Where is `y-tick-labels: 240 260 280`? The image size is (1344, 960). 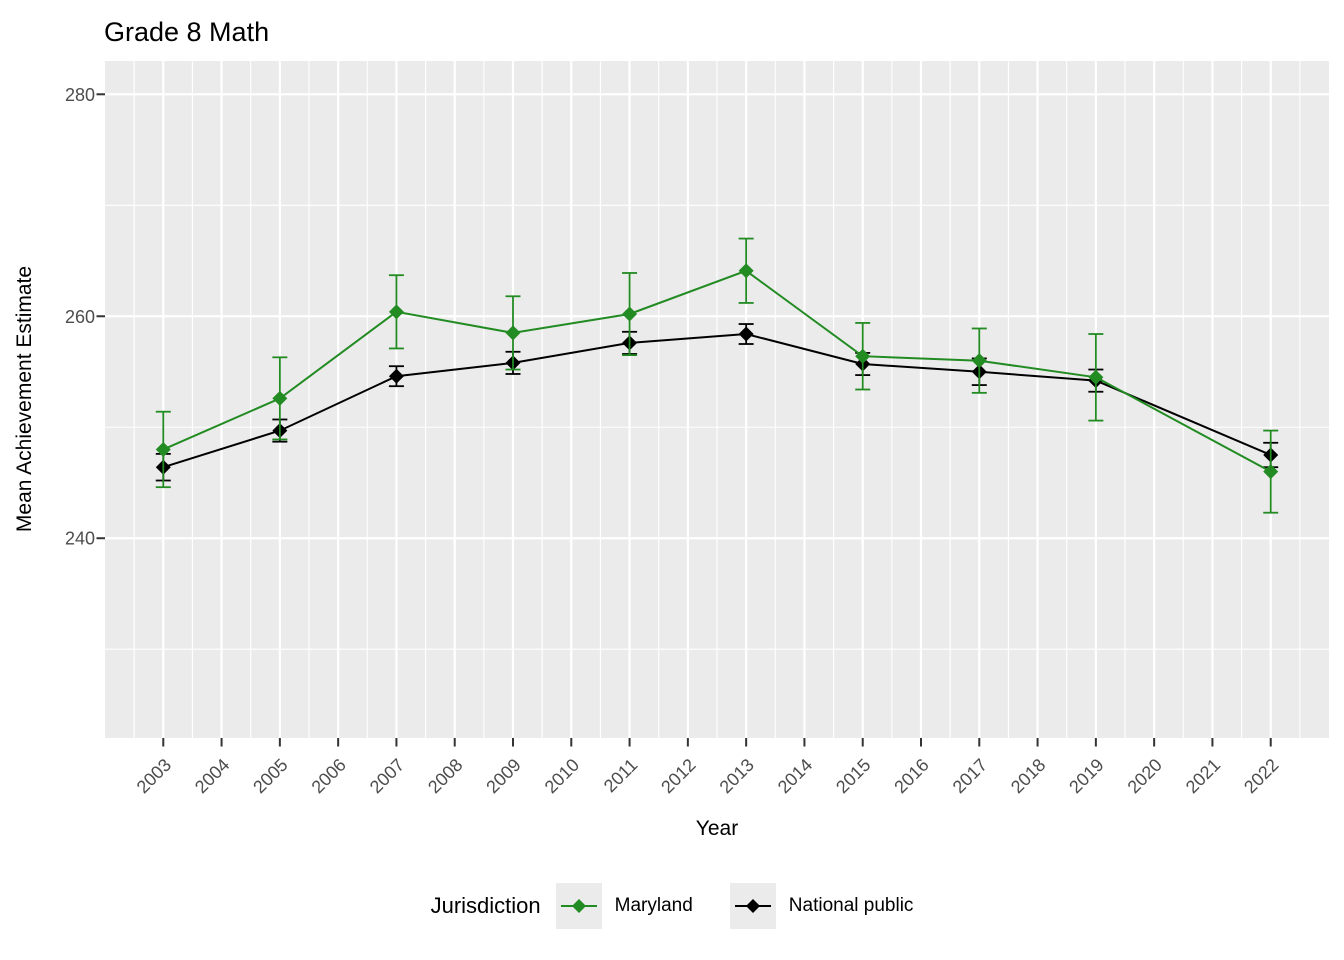
y-tick-labels: 240 260 280 is located at coordinates (80, 317).